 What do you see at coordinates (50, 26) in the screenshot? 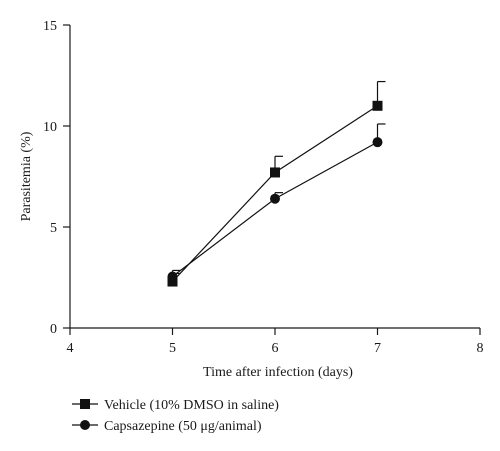
I see `y-tick-label: 15` at bounding box center [50, 26].